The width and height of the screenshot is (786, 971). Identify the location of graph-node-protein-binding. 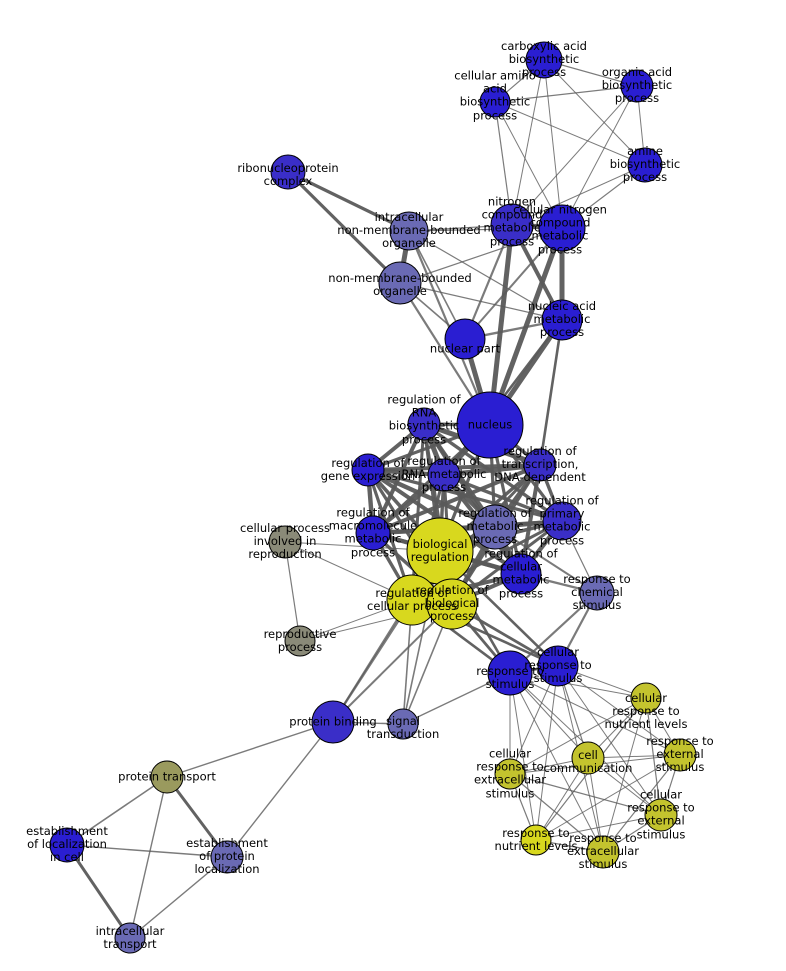
(333, 722).